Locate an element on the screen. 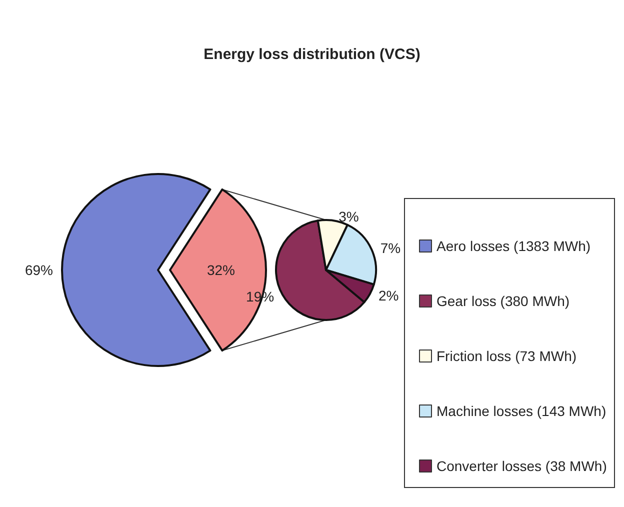  data-label: 69% is located at coordinates (38, 270).